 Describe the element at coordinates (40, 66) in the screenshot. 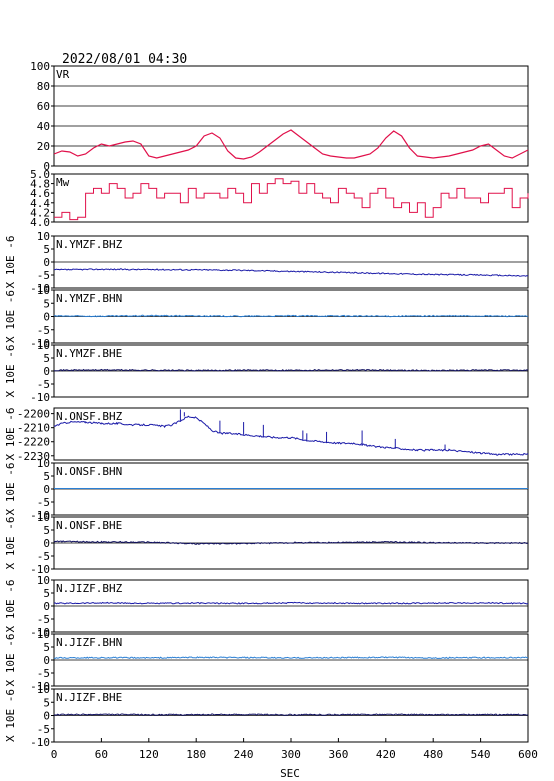

I see `y-tick-label: 100` at that location.